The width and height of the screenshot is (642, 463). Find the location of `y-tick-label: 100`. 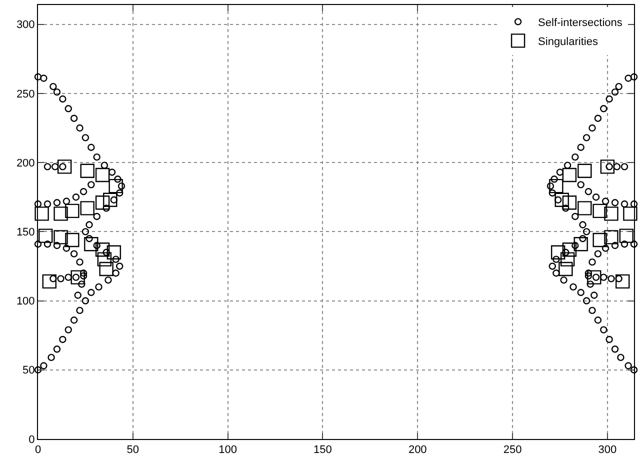

y-tick-label: 100 is located at coordinates (25, 302).